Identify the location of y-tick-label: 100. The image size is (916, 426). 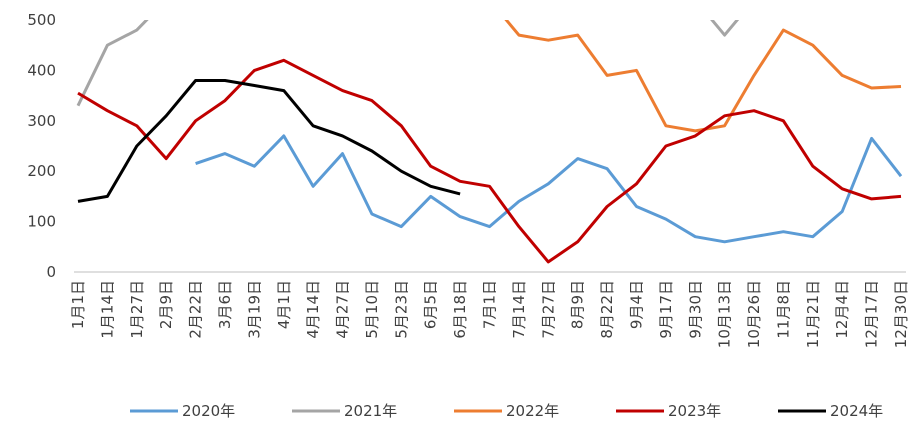
(41, 222).